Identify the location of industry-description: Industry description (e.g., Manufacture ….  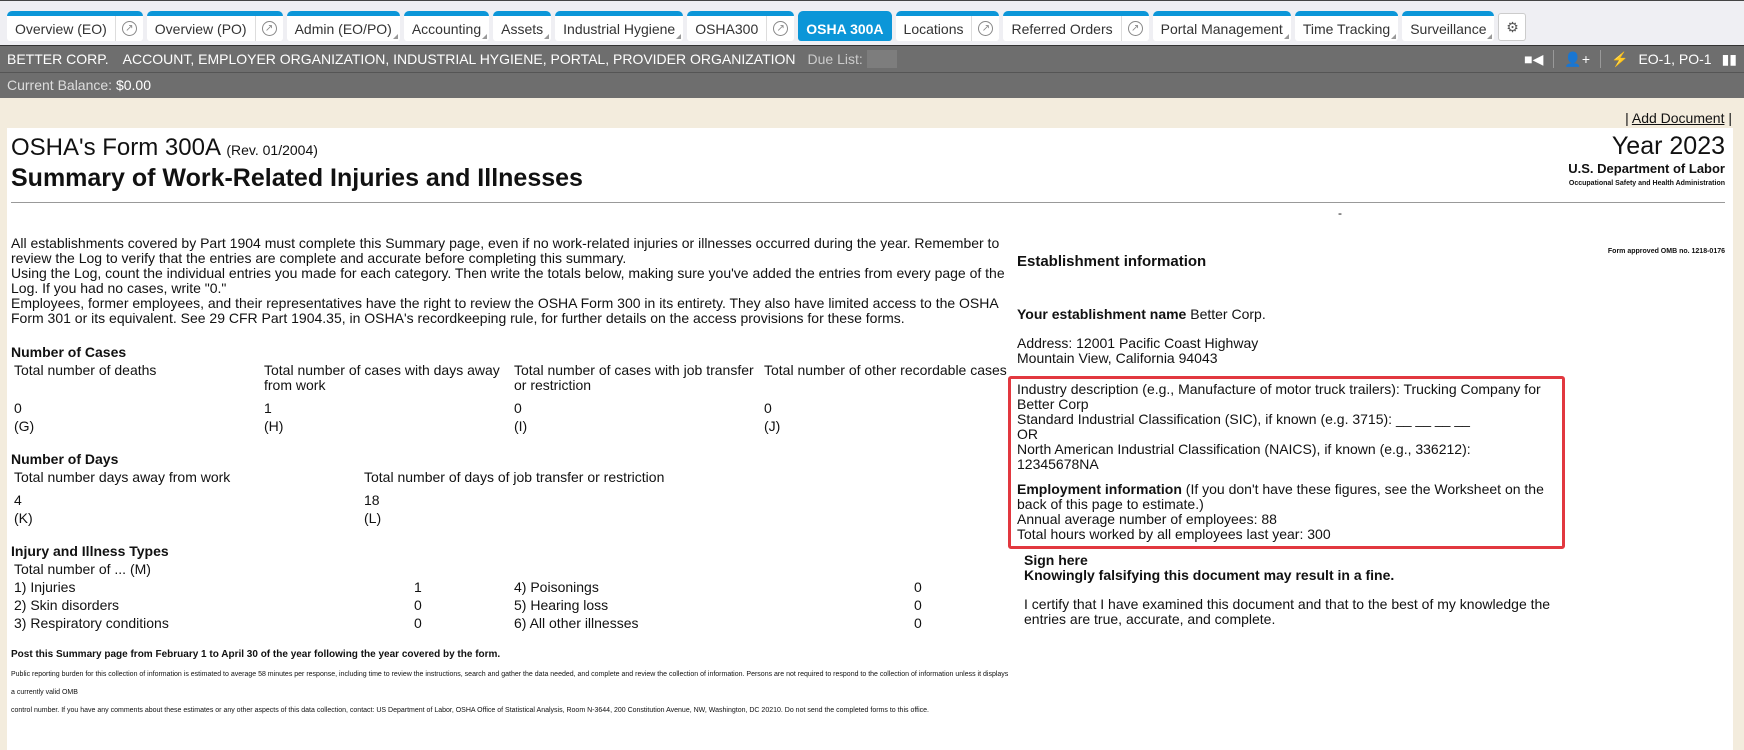
(1279, 396).